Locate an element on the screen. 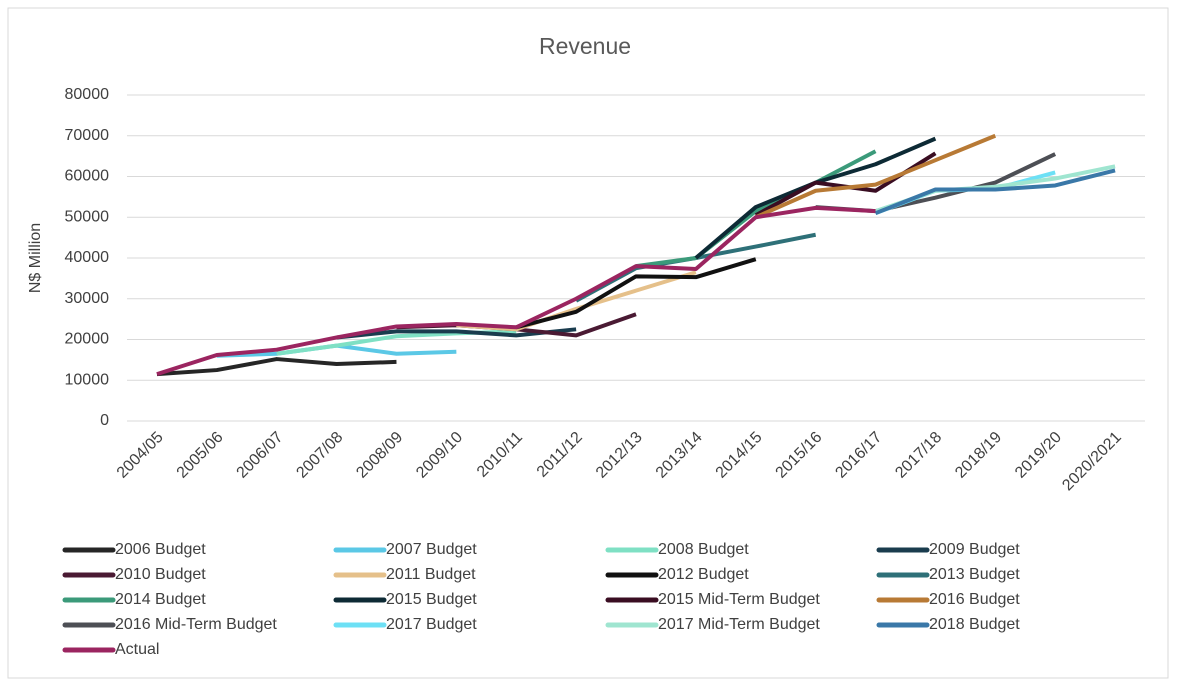  legend-label: 2008 Budget is located at coordinates (703, 549).